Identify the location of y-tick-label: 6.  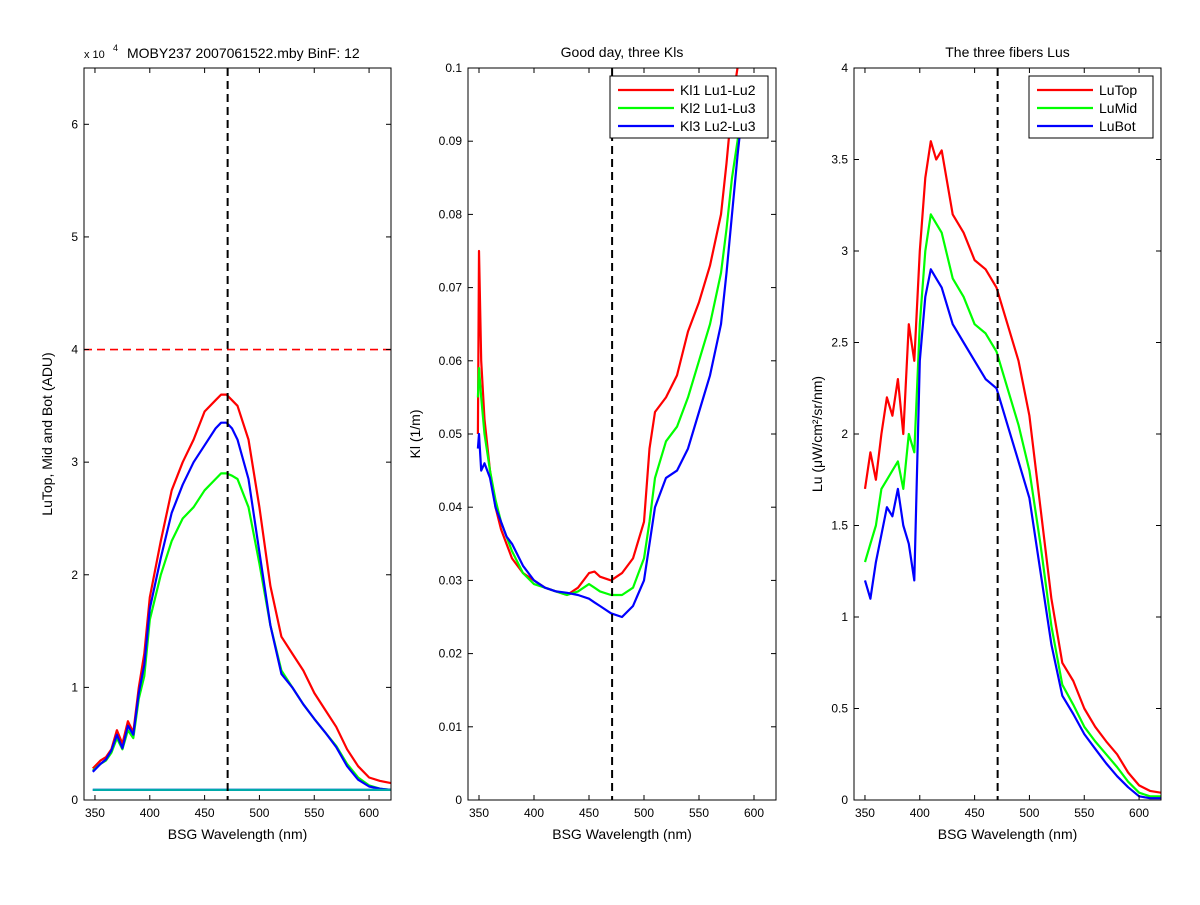
(74, 124).